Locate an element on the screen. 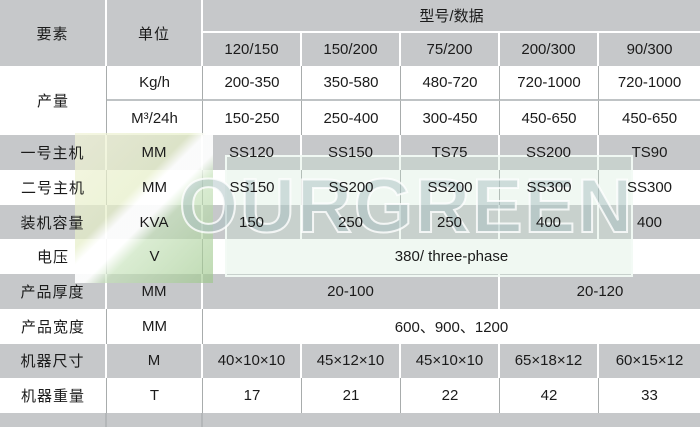  cell-text: TS75 is located at coordinates (449, 153).